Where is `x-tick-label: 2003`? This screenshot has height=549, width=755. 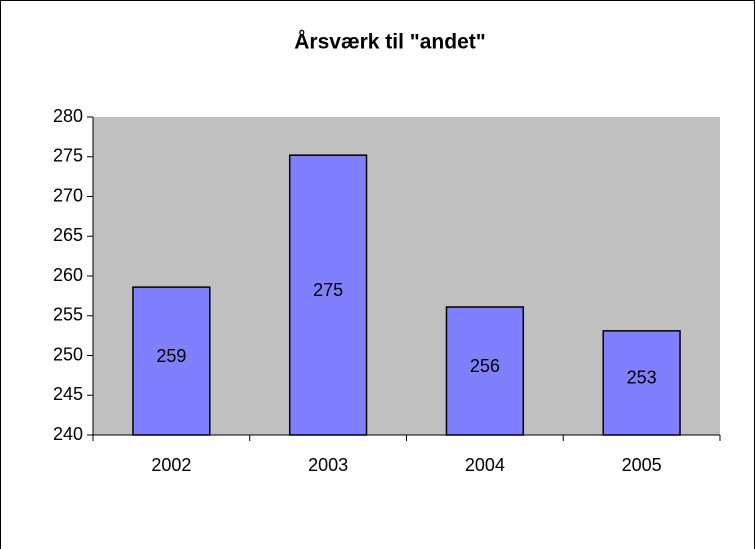
x-tick-label: 2003 is located at coordinates (328, 465).